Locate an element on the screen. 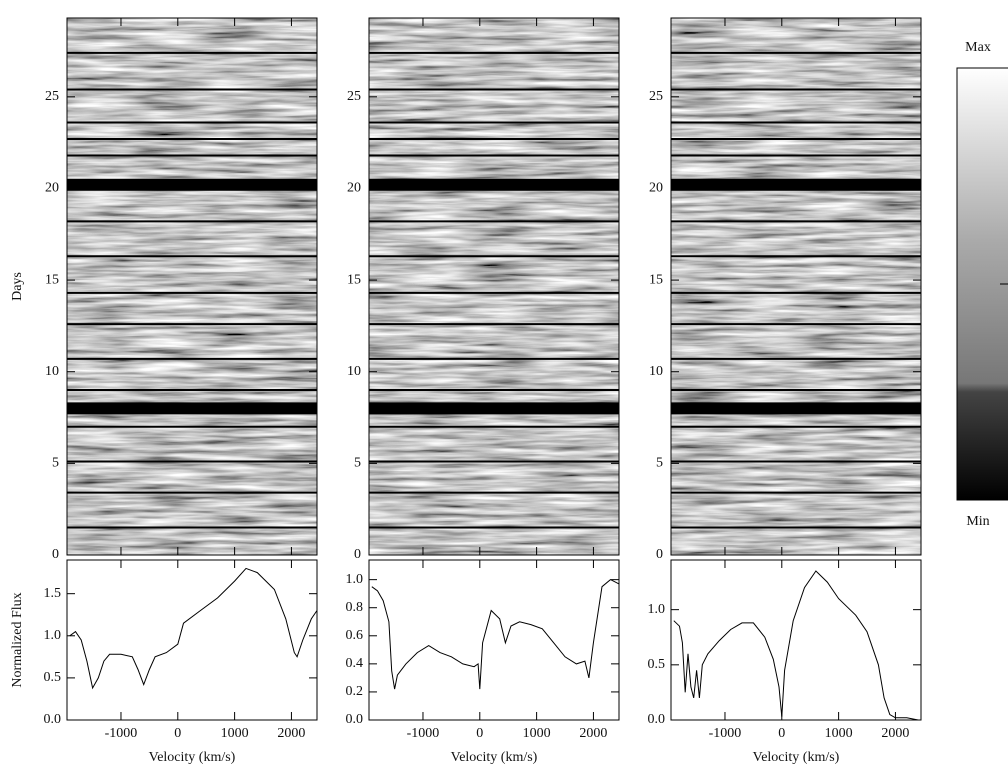 The width and height of the screenshot is (1008, 773). y-tick-label: 0.6 is located at coordinates (355, 635).